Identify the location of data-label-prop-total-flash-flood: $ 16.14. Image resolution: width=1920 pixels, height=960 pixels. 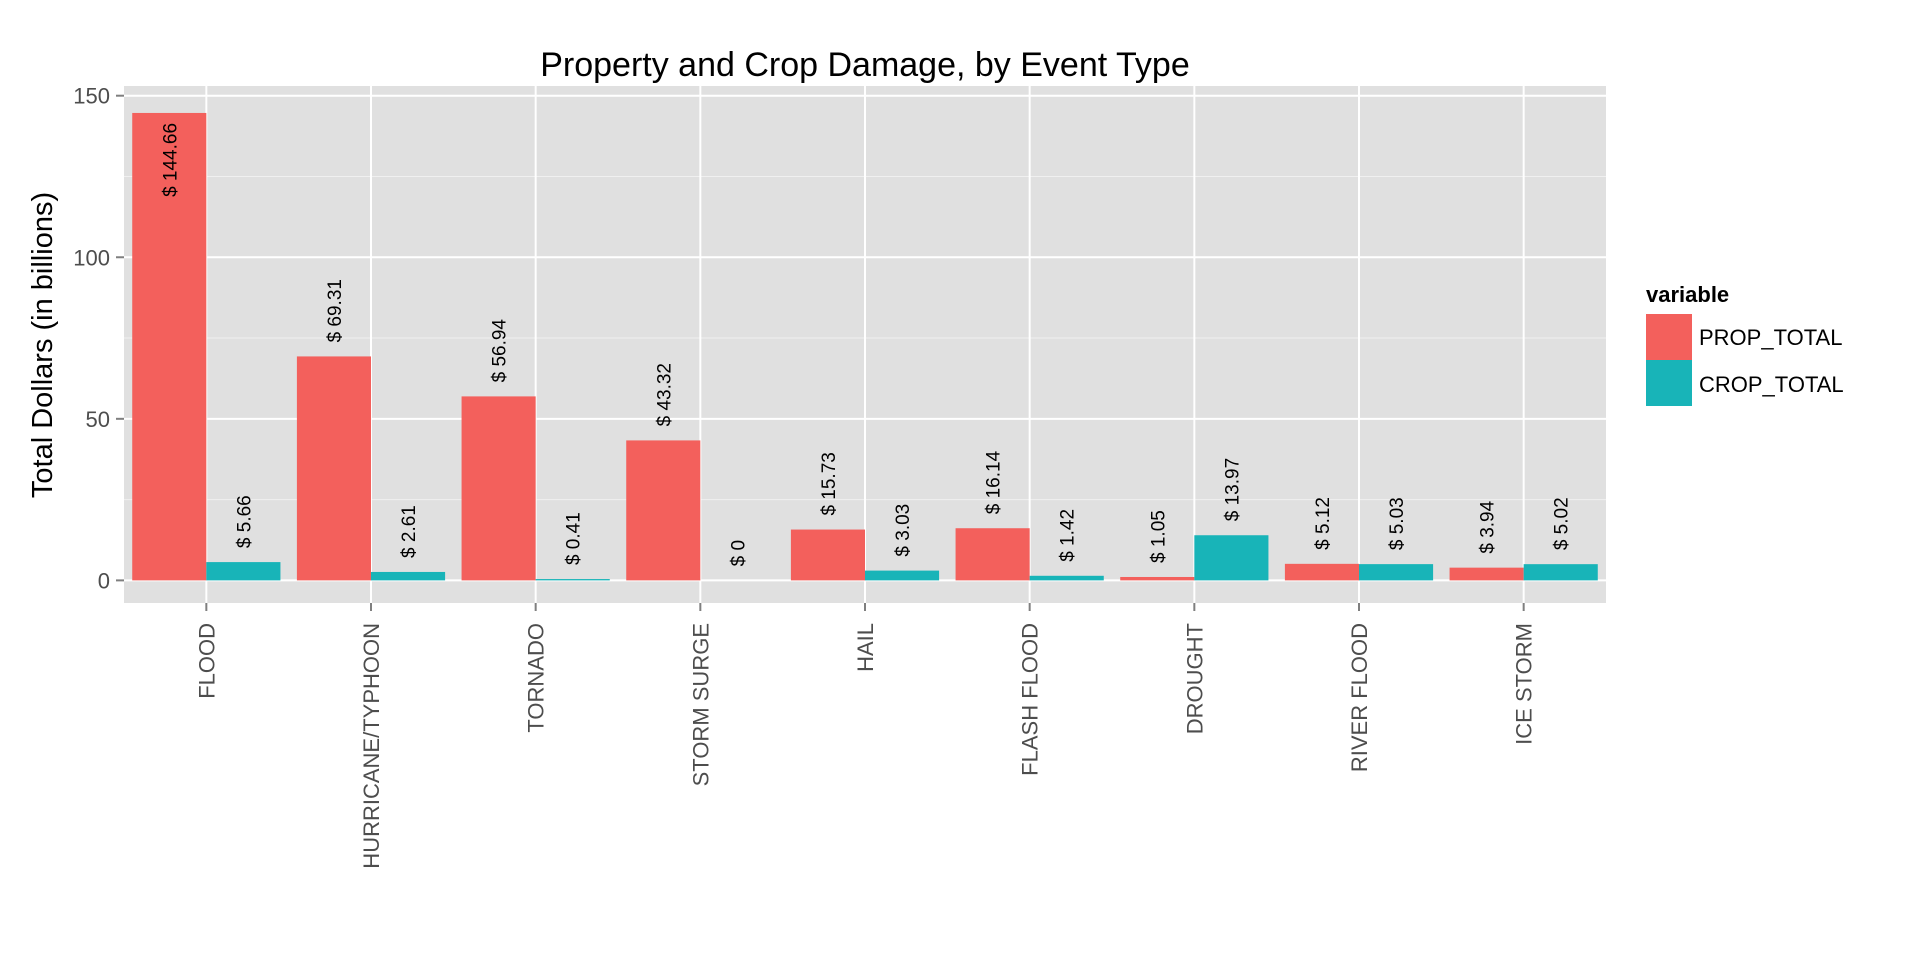
(994, 482).